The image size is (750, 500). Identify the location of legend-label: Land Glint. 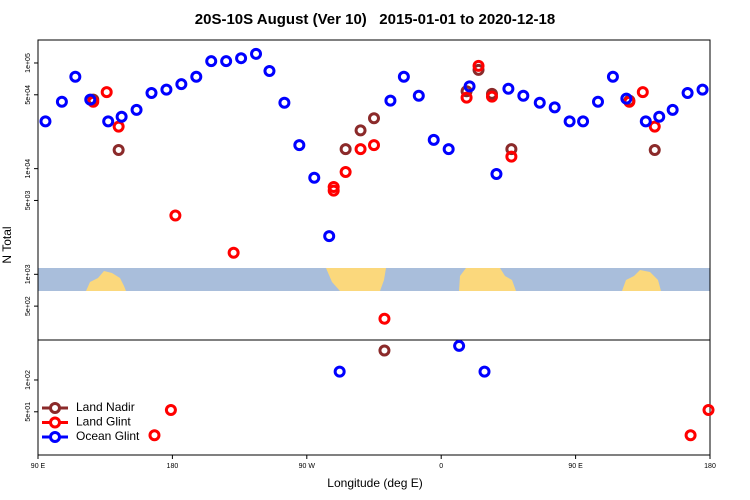
(103, 422).